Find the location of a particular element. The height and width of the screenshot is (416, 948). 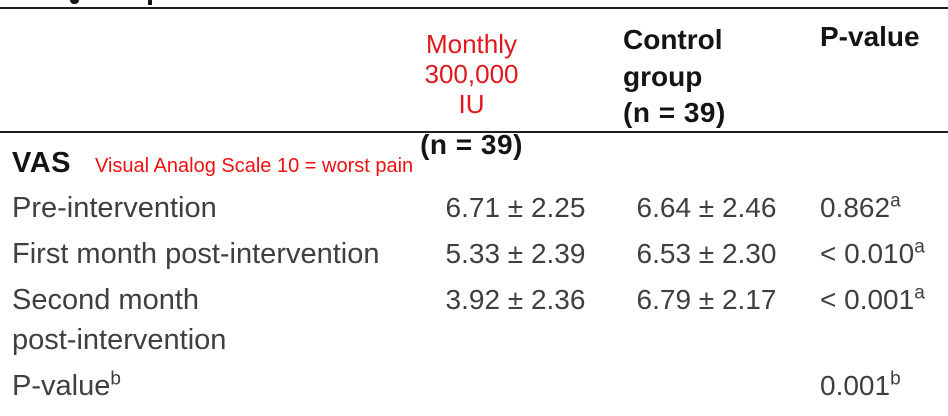

intervention-group-name-line2: 300,000 IU is located at coordinates (471, 89).